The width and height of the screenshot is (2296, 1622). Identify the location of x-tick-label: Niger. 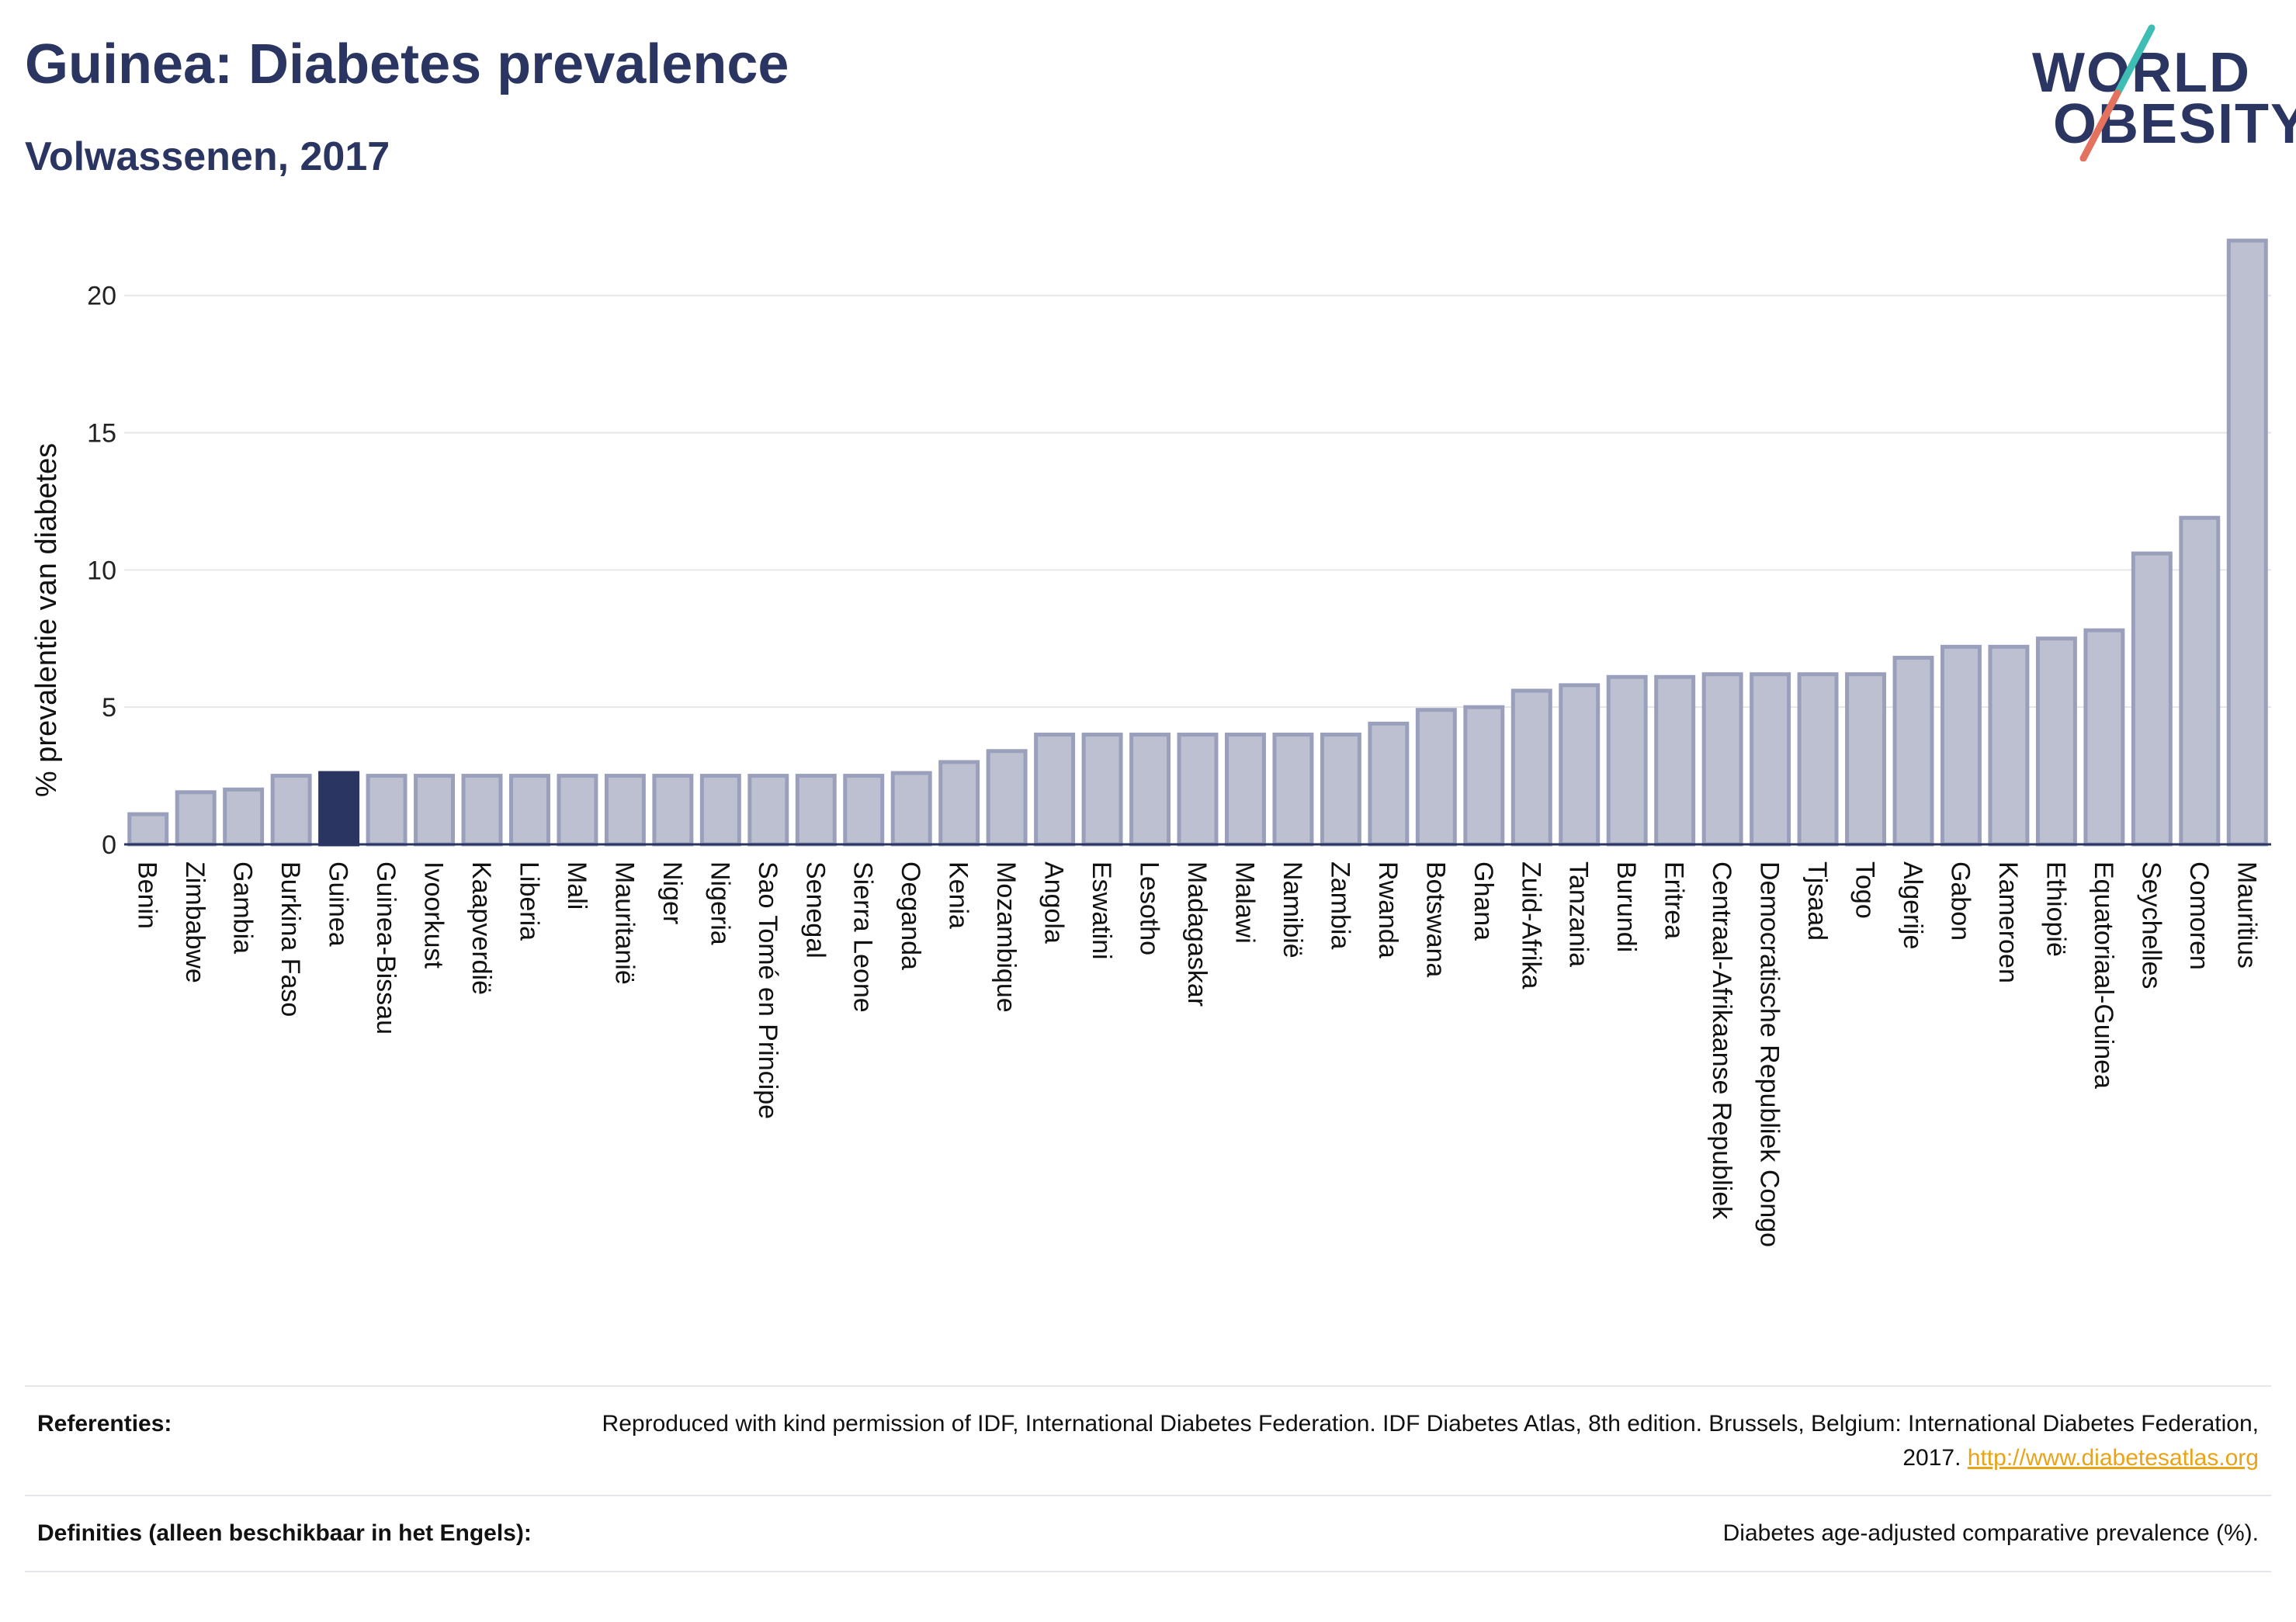
(672, 892).